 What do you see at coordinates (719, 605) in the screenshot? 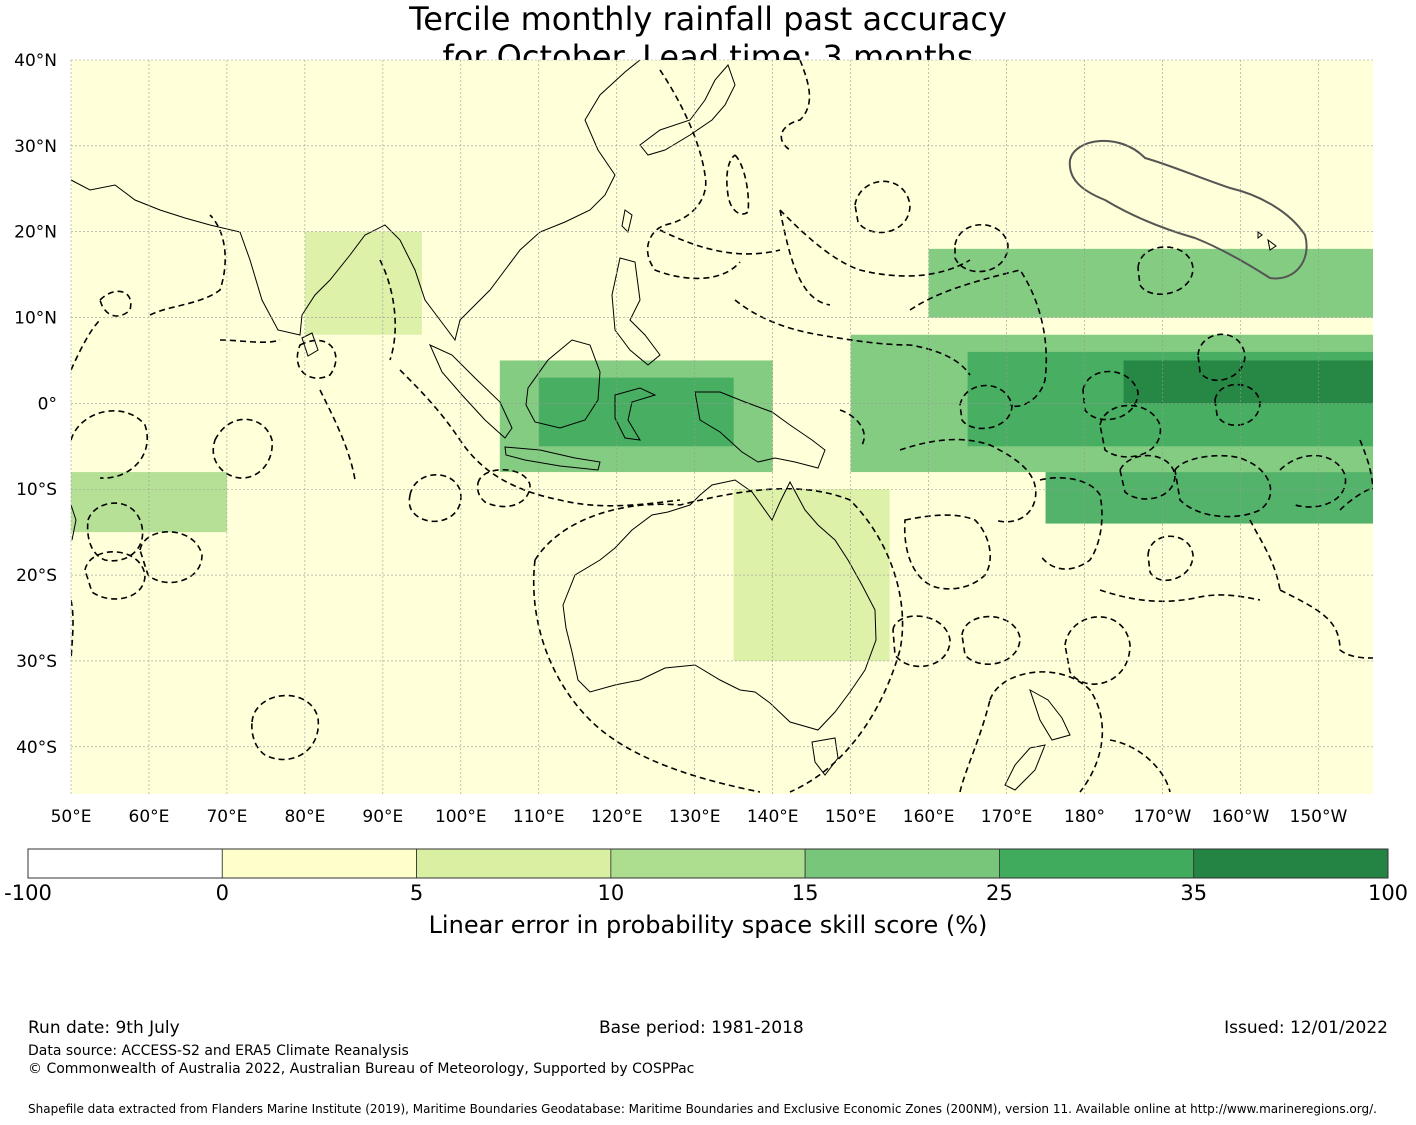
I see `coastline-australia` at bounding box center [719, 605].